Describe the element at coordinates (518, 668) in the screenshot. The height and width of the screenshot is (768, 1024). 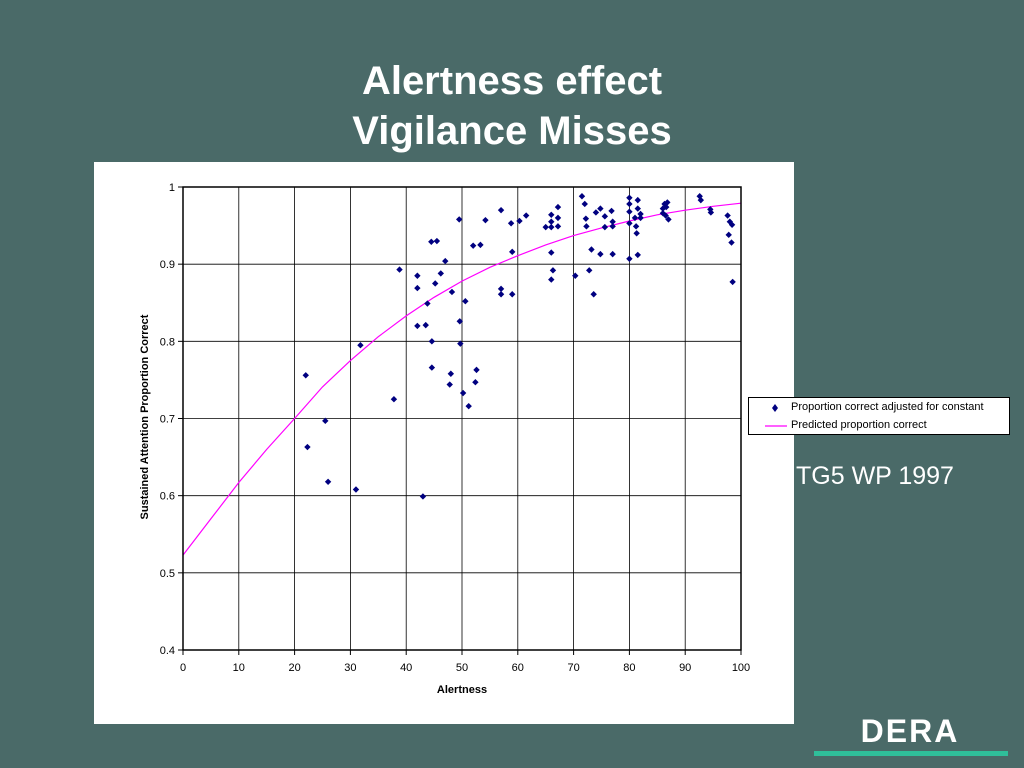
I see `x-tick-label: 60` at that location.